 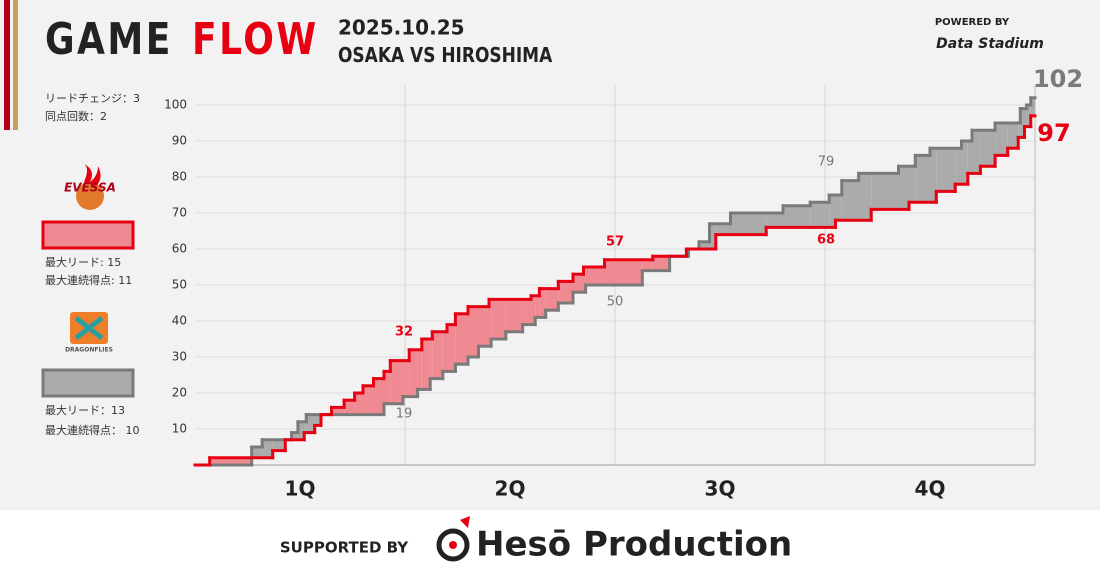 I want to click on logo-text: DRAGONFLIES, so click(x=89, y=350).